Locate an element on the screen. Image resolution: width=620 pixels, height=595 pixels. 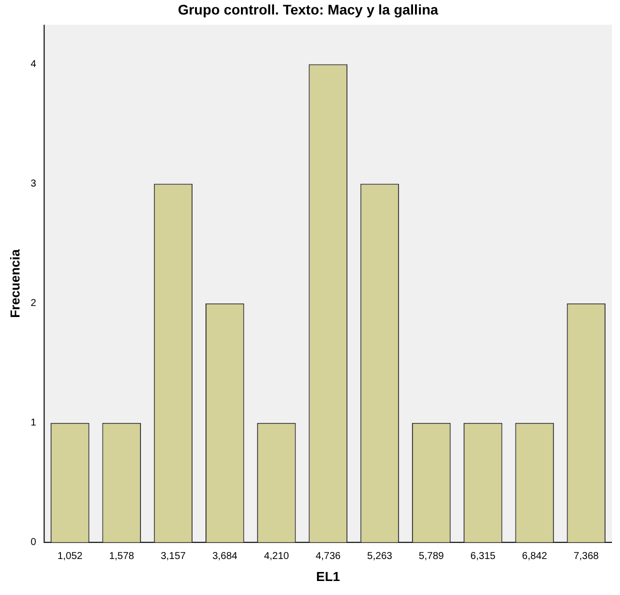
x-axis-title: EL1 is located at coordinates (328, 576).